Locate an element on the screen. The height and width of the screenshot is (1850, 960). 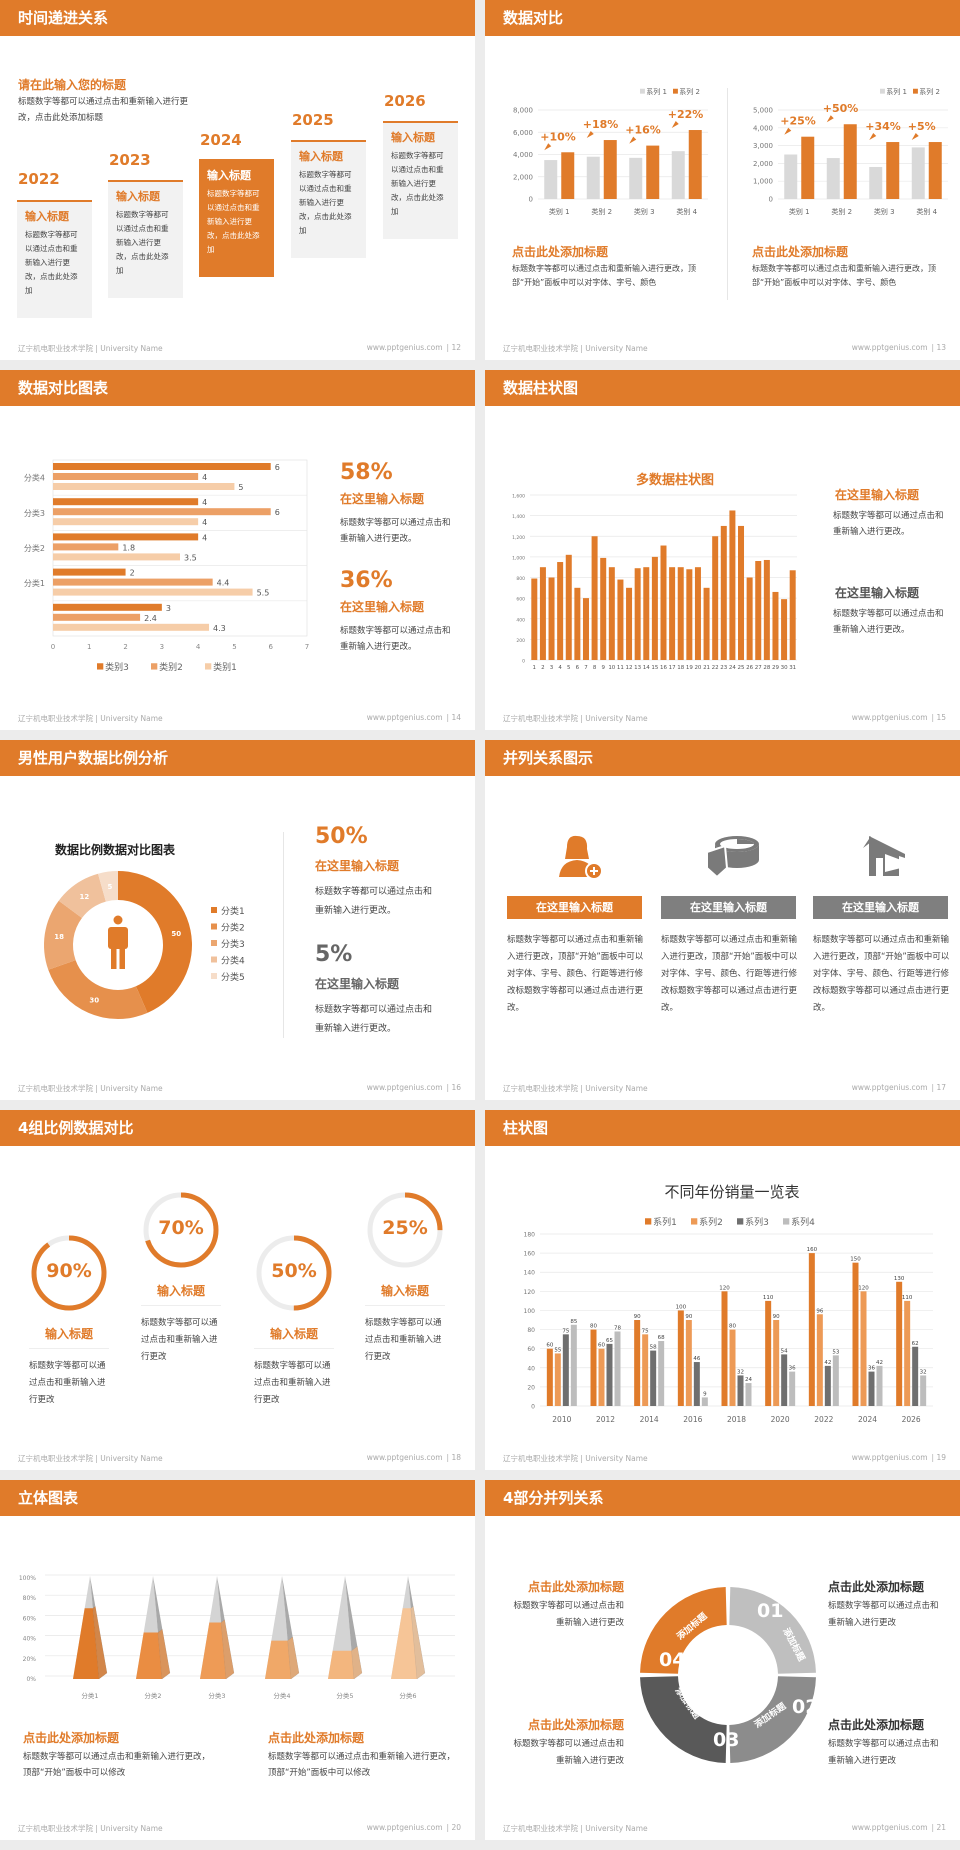
slide-title: 并列关系图示 is located at coordinates (722, 758).